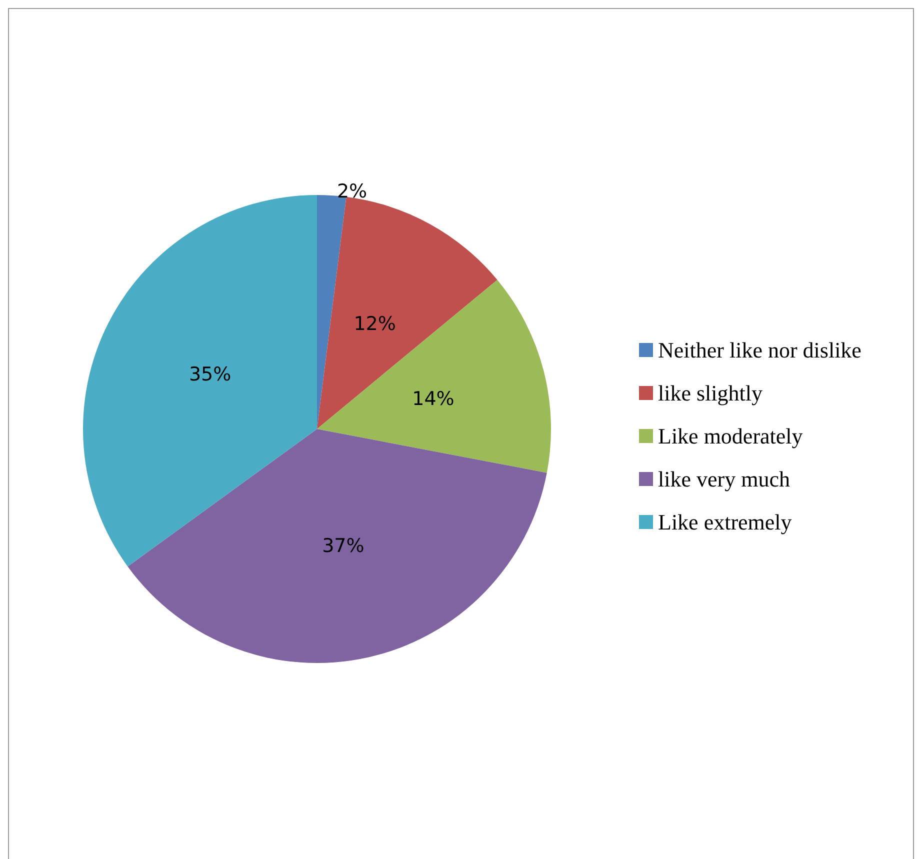 The height and width of the screenshot is (859, 917). I want to click on data-label: 35%, so click(210, 375).